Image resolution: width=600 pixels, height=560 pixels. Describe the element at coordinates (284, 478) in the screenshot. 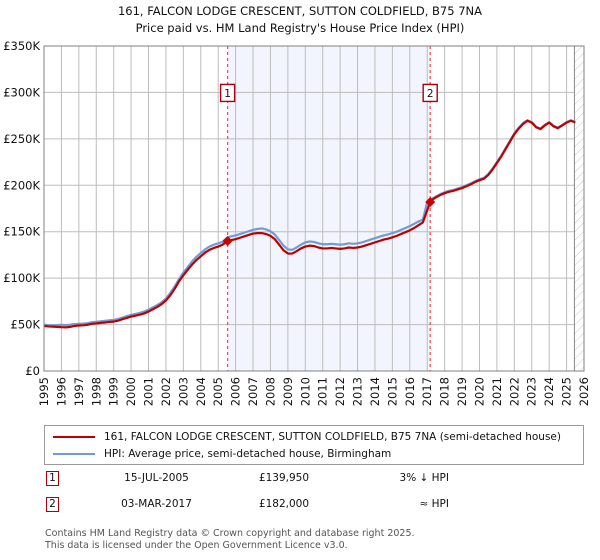

I see `transaction-price-1: £139,950` at that location.